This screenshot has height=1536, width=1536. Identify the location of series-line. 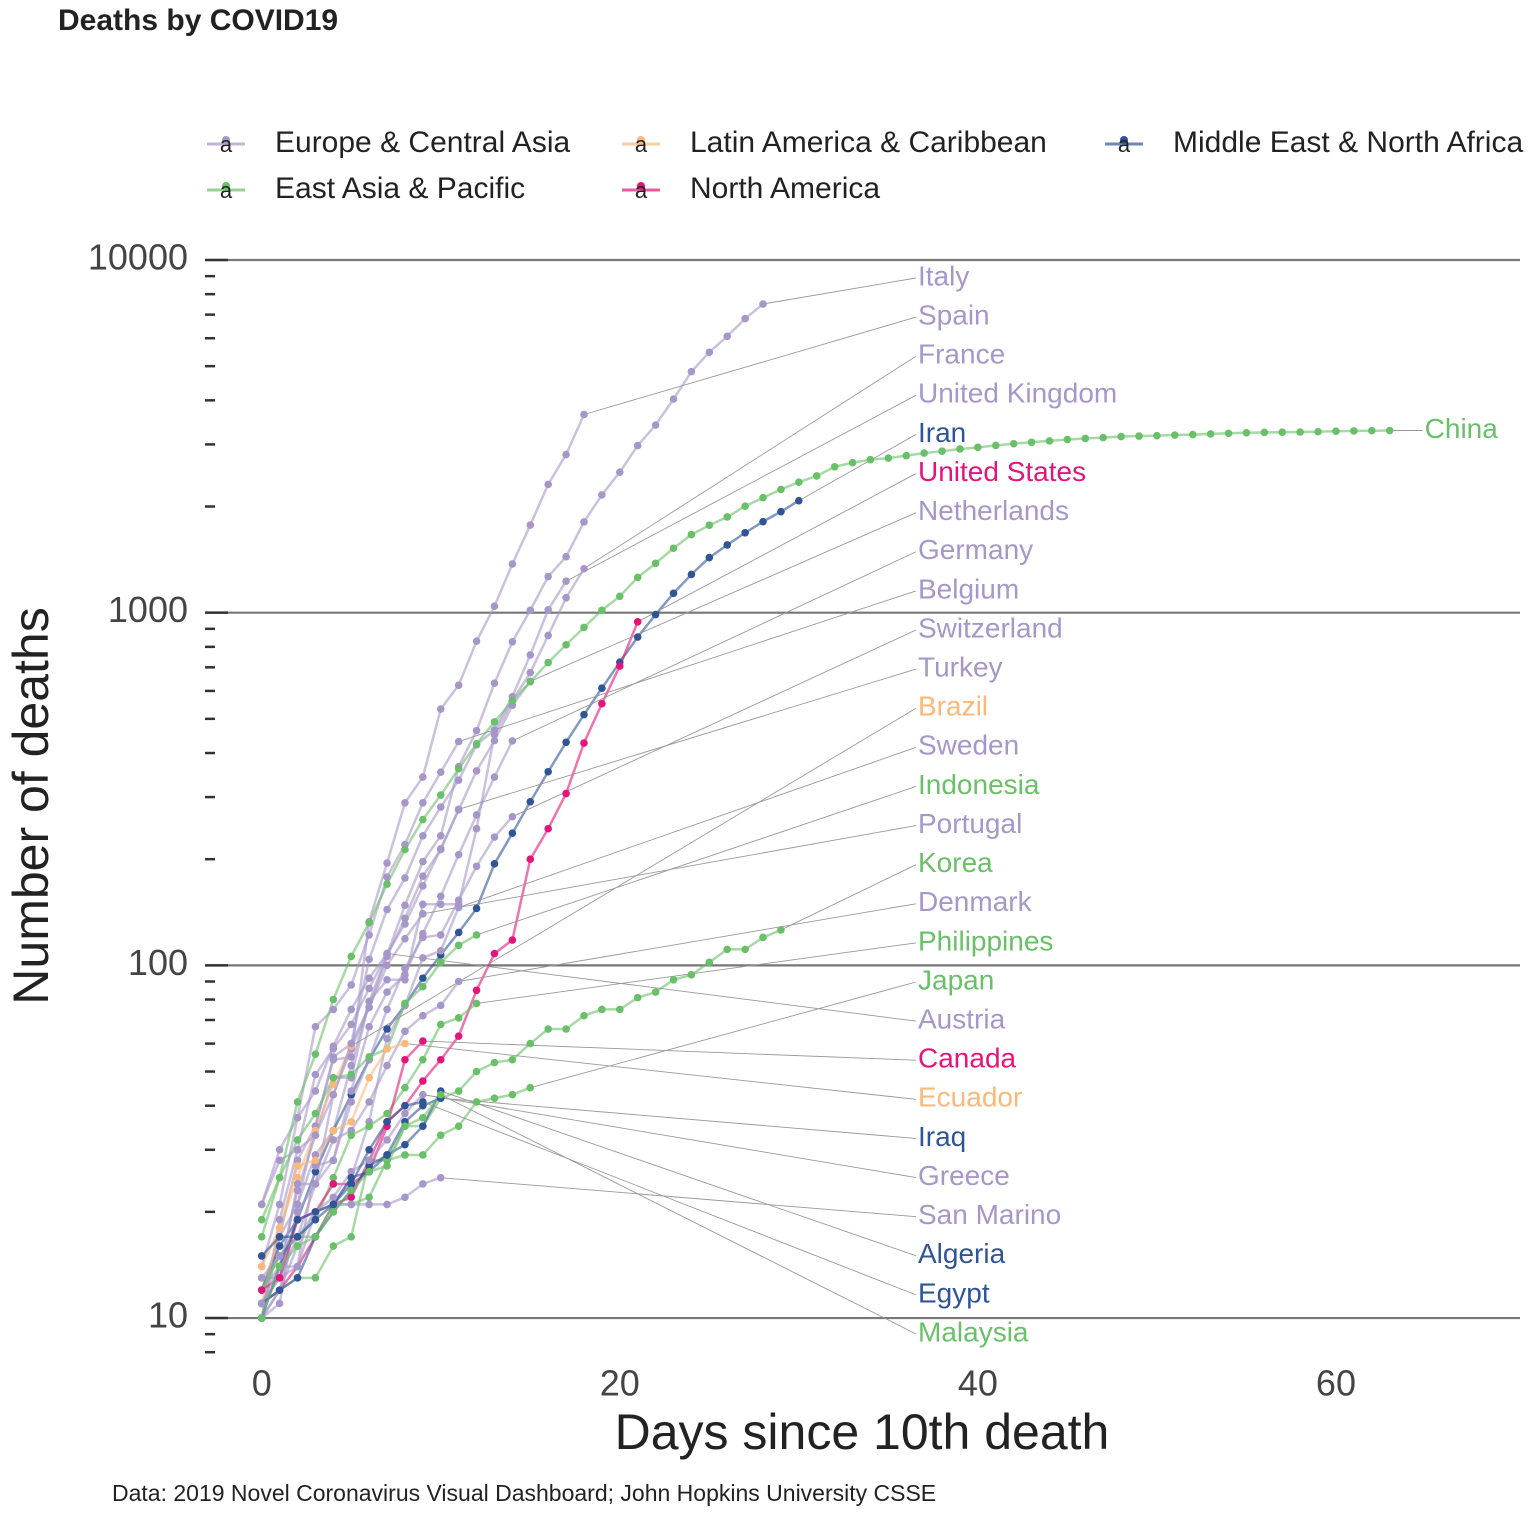
(360, 1003).